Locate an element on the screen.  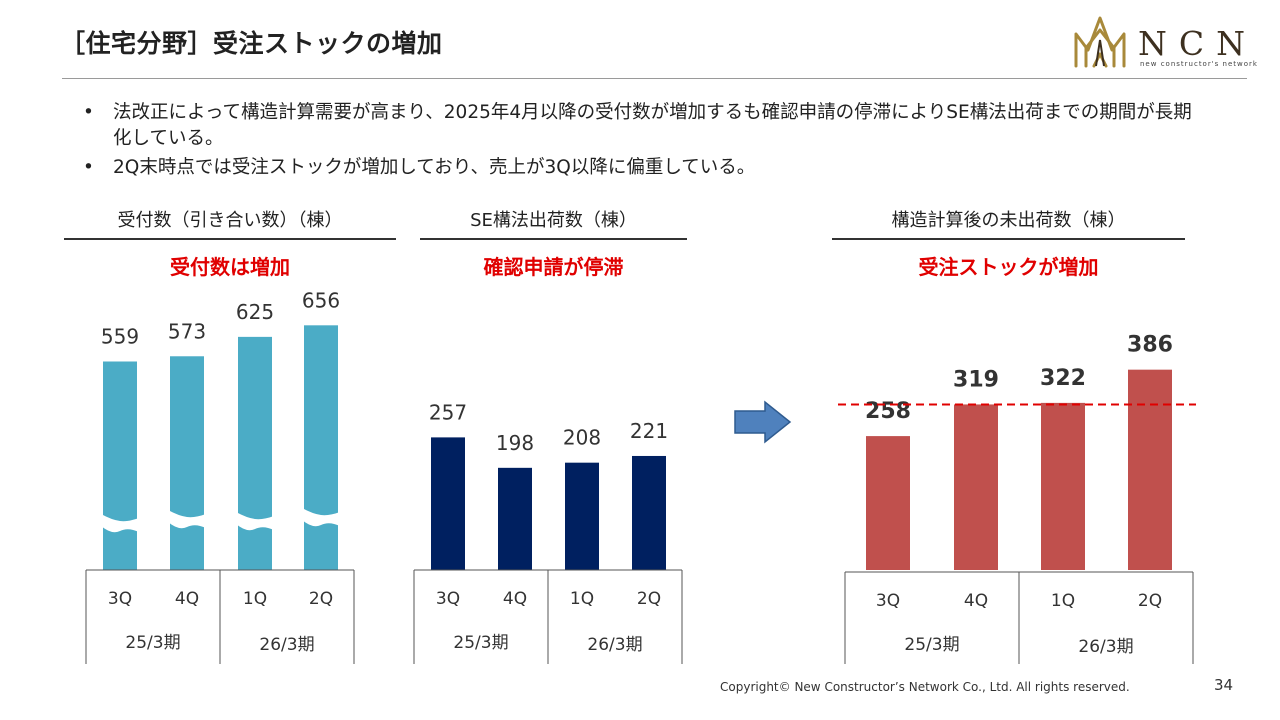
inquiries-value-label: 625 is located at coordinates (255, 312).